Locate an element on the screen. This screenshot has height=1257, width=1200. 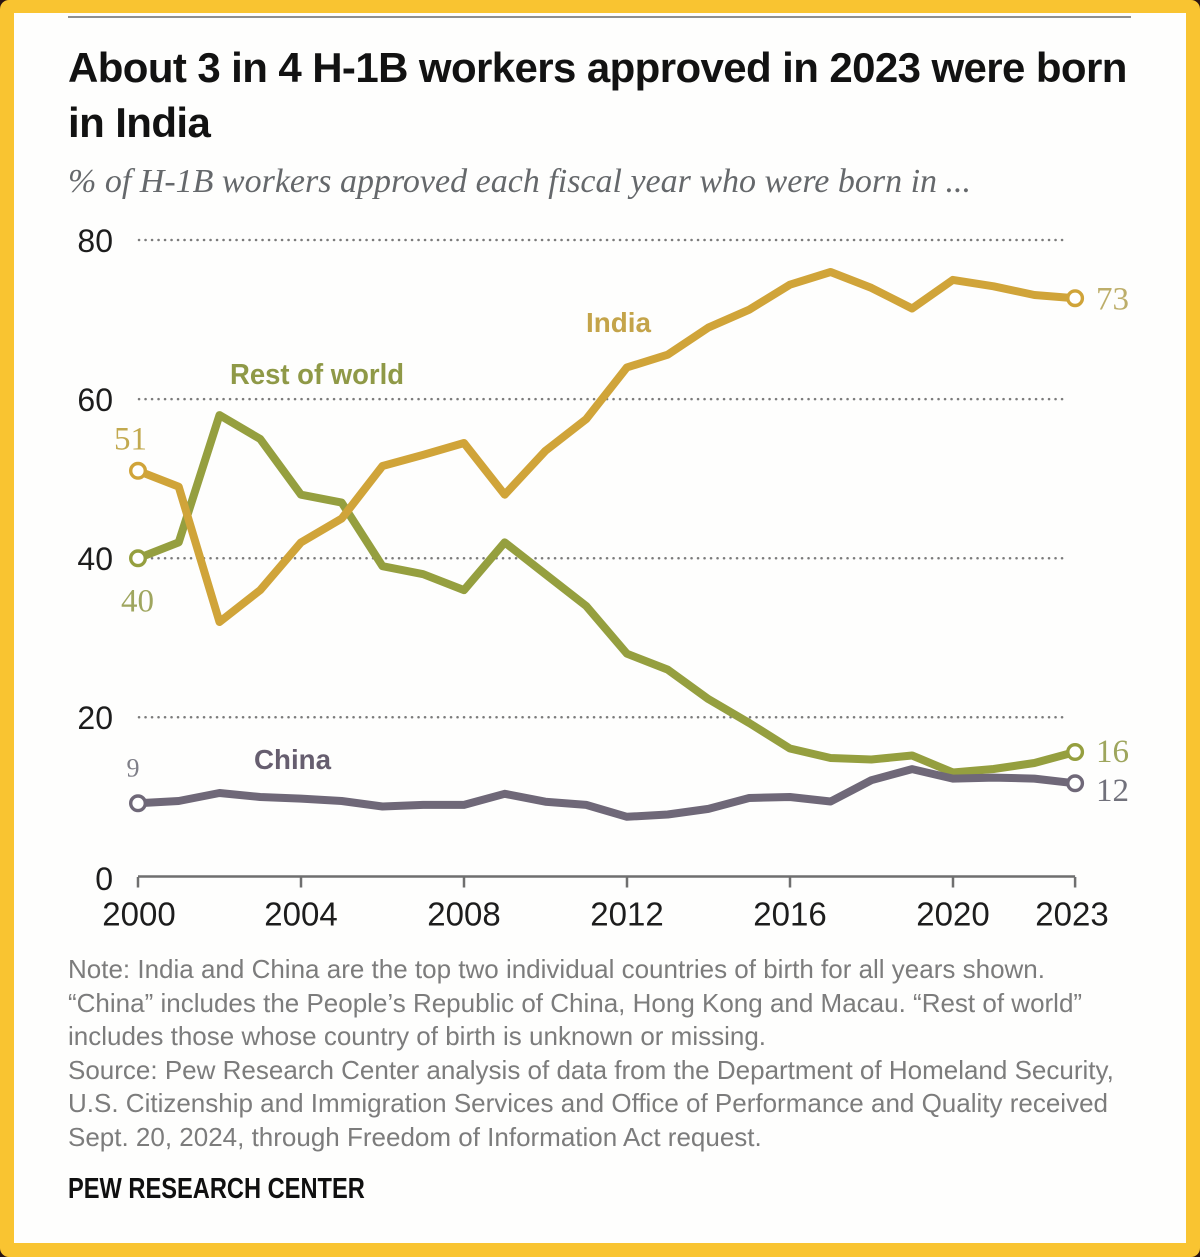
svg-text: 20 is located at coordinates (95, 718).